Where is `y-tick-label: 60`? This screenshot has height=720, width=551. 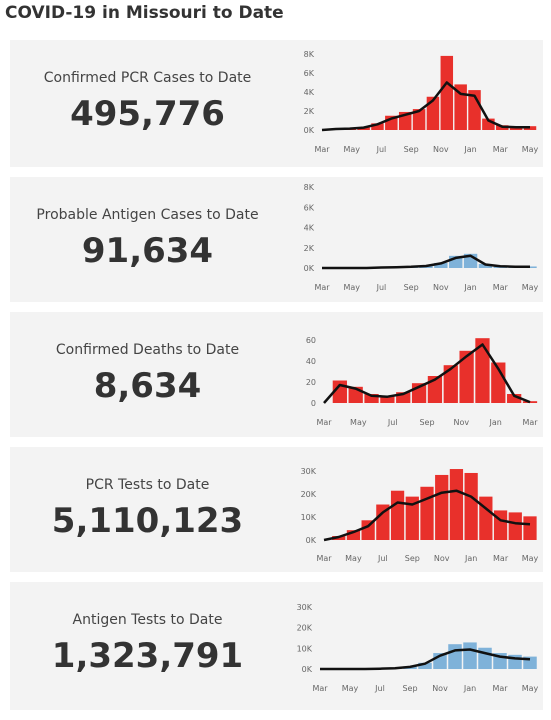 y-tick-label: 60 is located at coordinates (311, 340).